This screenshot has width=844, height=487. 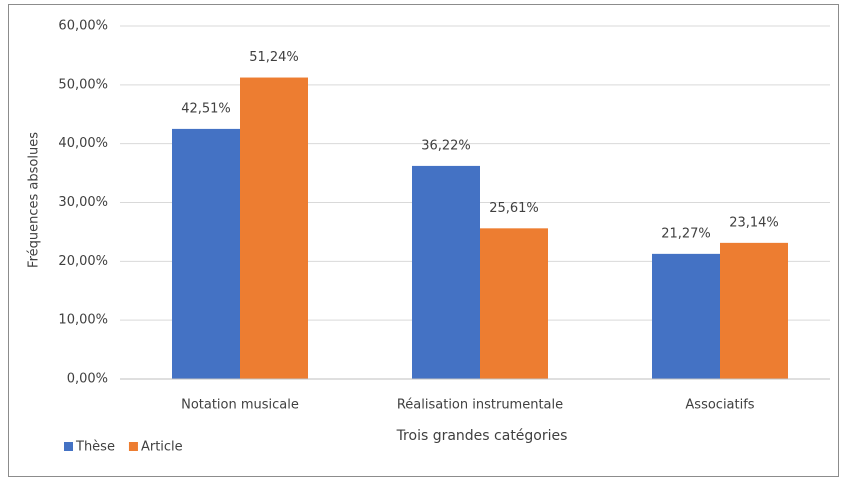 I want to click on y-tick-label: 30,00%, so click(x=83, y=202).